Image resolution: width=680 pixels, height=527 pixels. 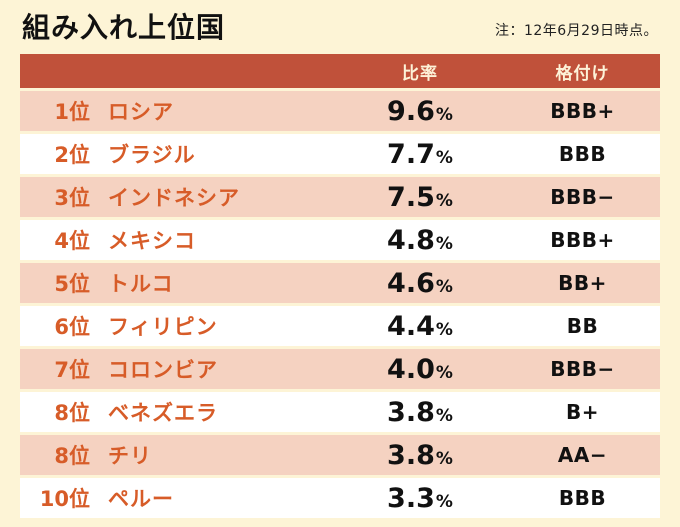 What do you see at coordinates (130, 456) in the screenshot?
I see `country-label: チリ` at bounding box center [130, 456].